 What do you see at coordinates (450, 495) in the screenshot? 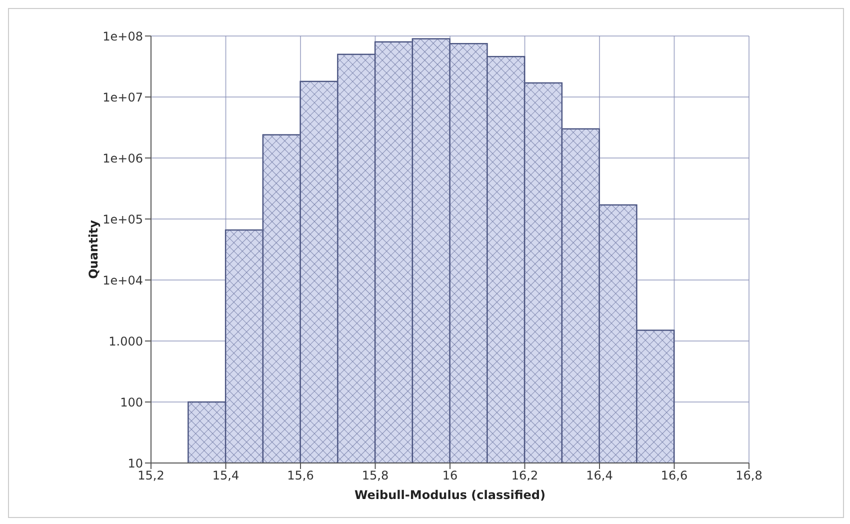
I see `x-axis-title: Weibull-Modulus (classified)` at bounding box center [450, 495].